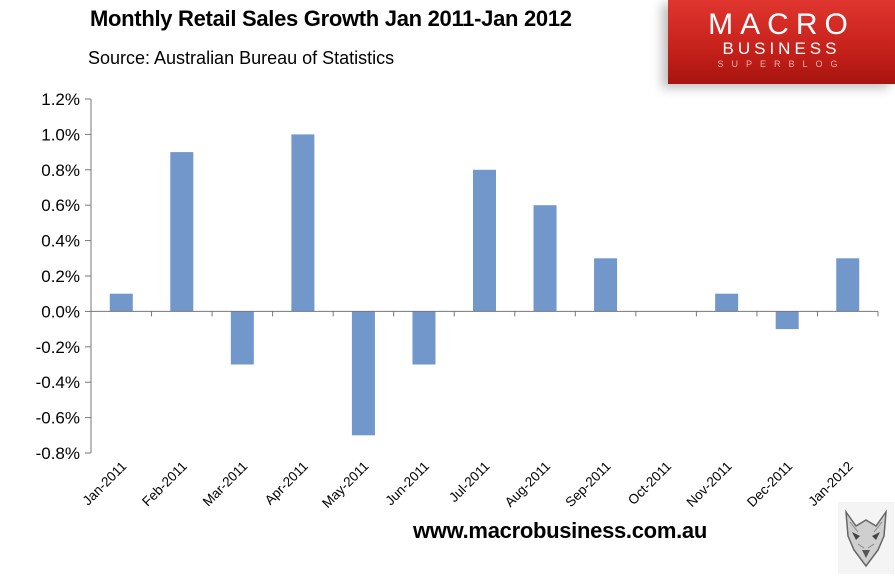 This screenshot has height=577, width=895. What do you see at coordinates (303, 223) in the screenshot?
I see `bar-apr-2011` at bounding box center [303, 223].